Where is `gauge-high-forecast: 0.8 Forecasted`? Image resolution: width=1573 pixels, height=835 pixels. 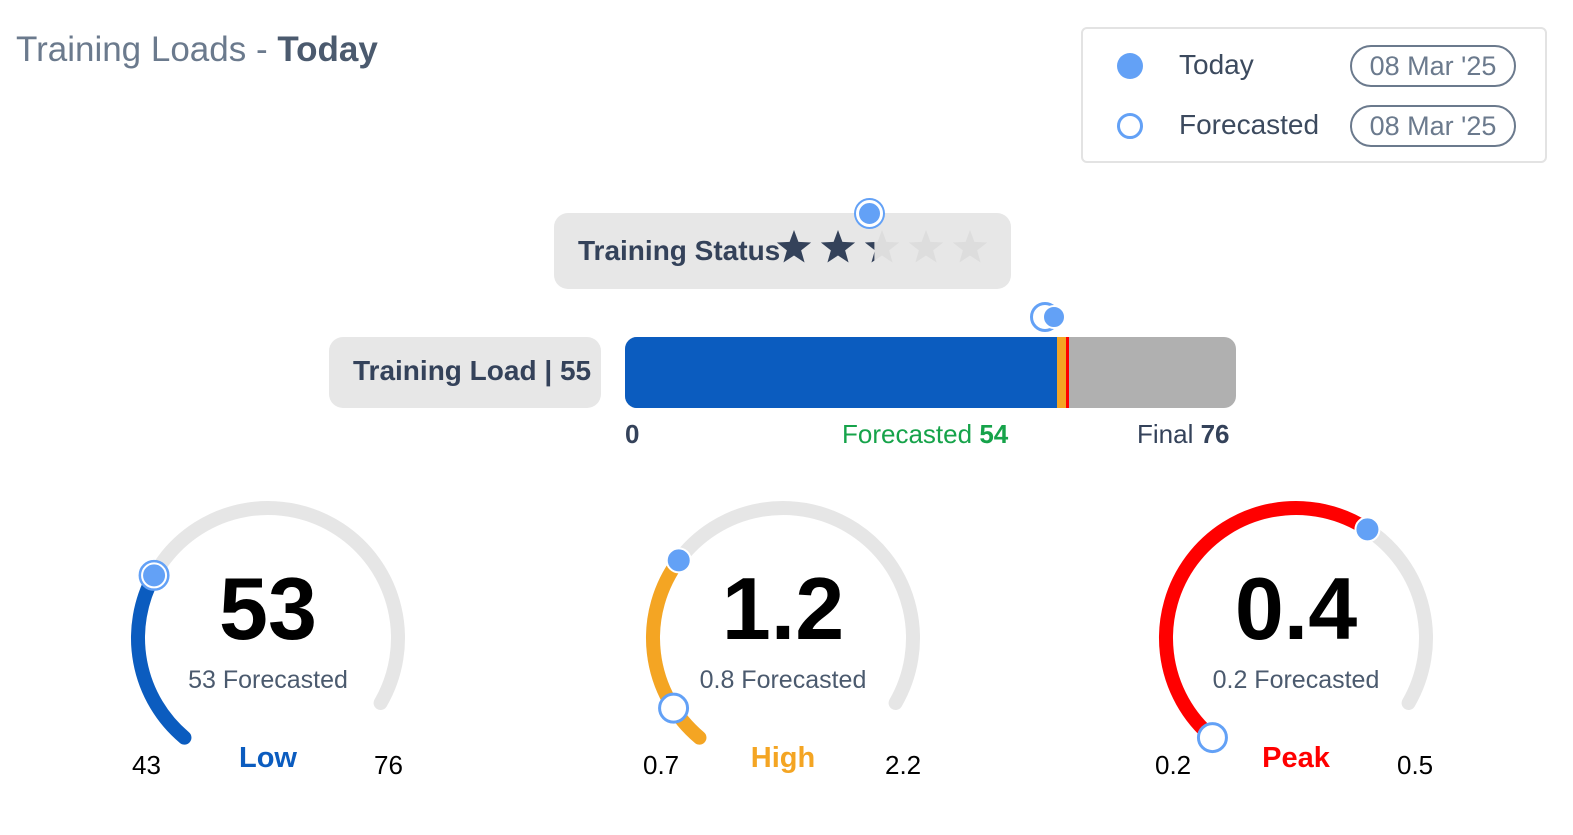
gauge-high-forecast: 0.8 Forecasted is located at coordinates (783, 680).